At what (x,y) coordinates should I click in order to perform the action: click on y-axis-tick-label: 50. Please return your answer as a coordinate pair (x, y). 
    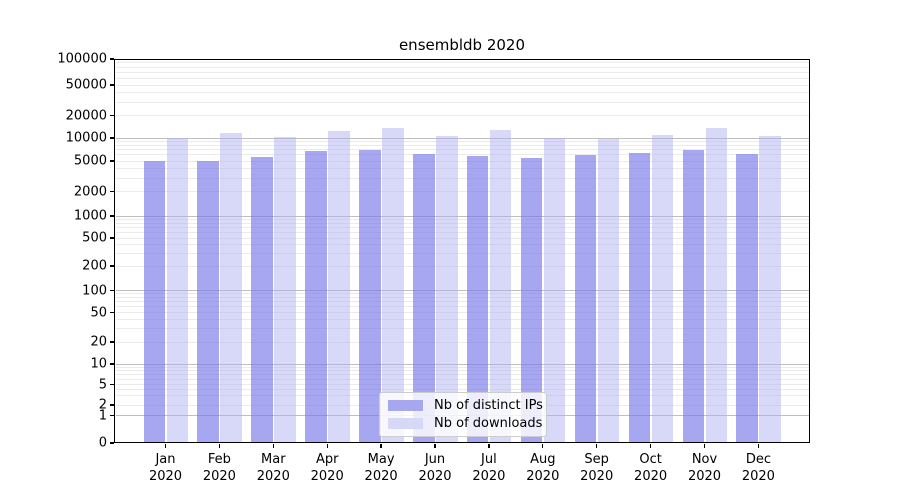
    Looking at the image, I should click on (98, 312).